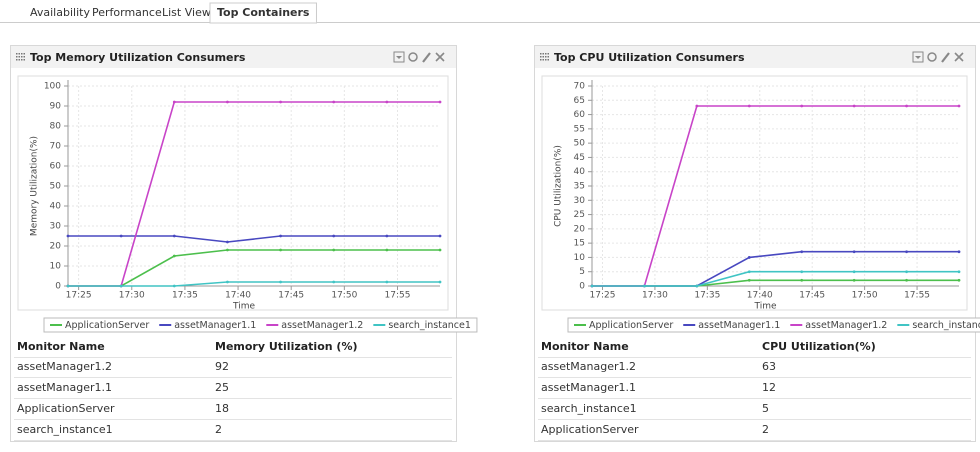 The width and height of the screenshot is (980, 452). I want to click on tab: Availability, so click(60, 12).